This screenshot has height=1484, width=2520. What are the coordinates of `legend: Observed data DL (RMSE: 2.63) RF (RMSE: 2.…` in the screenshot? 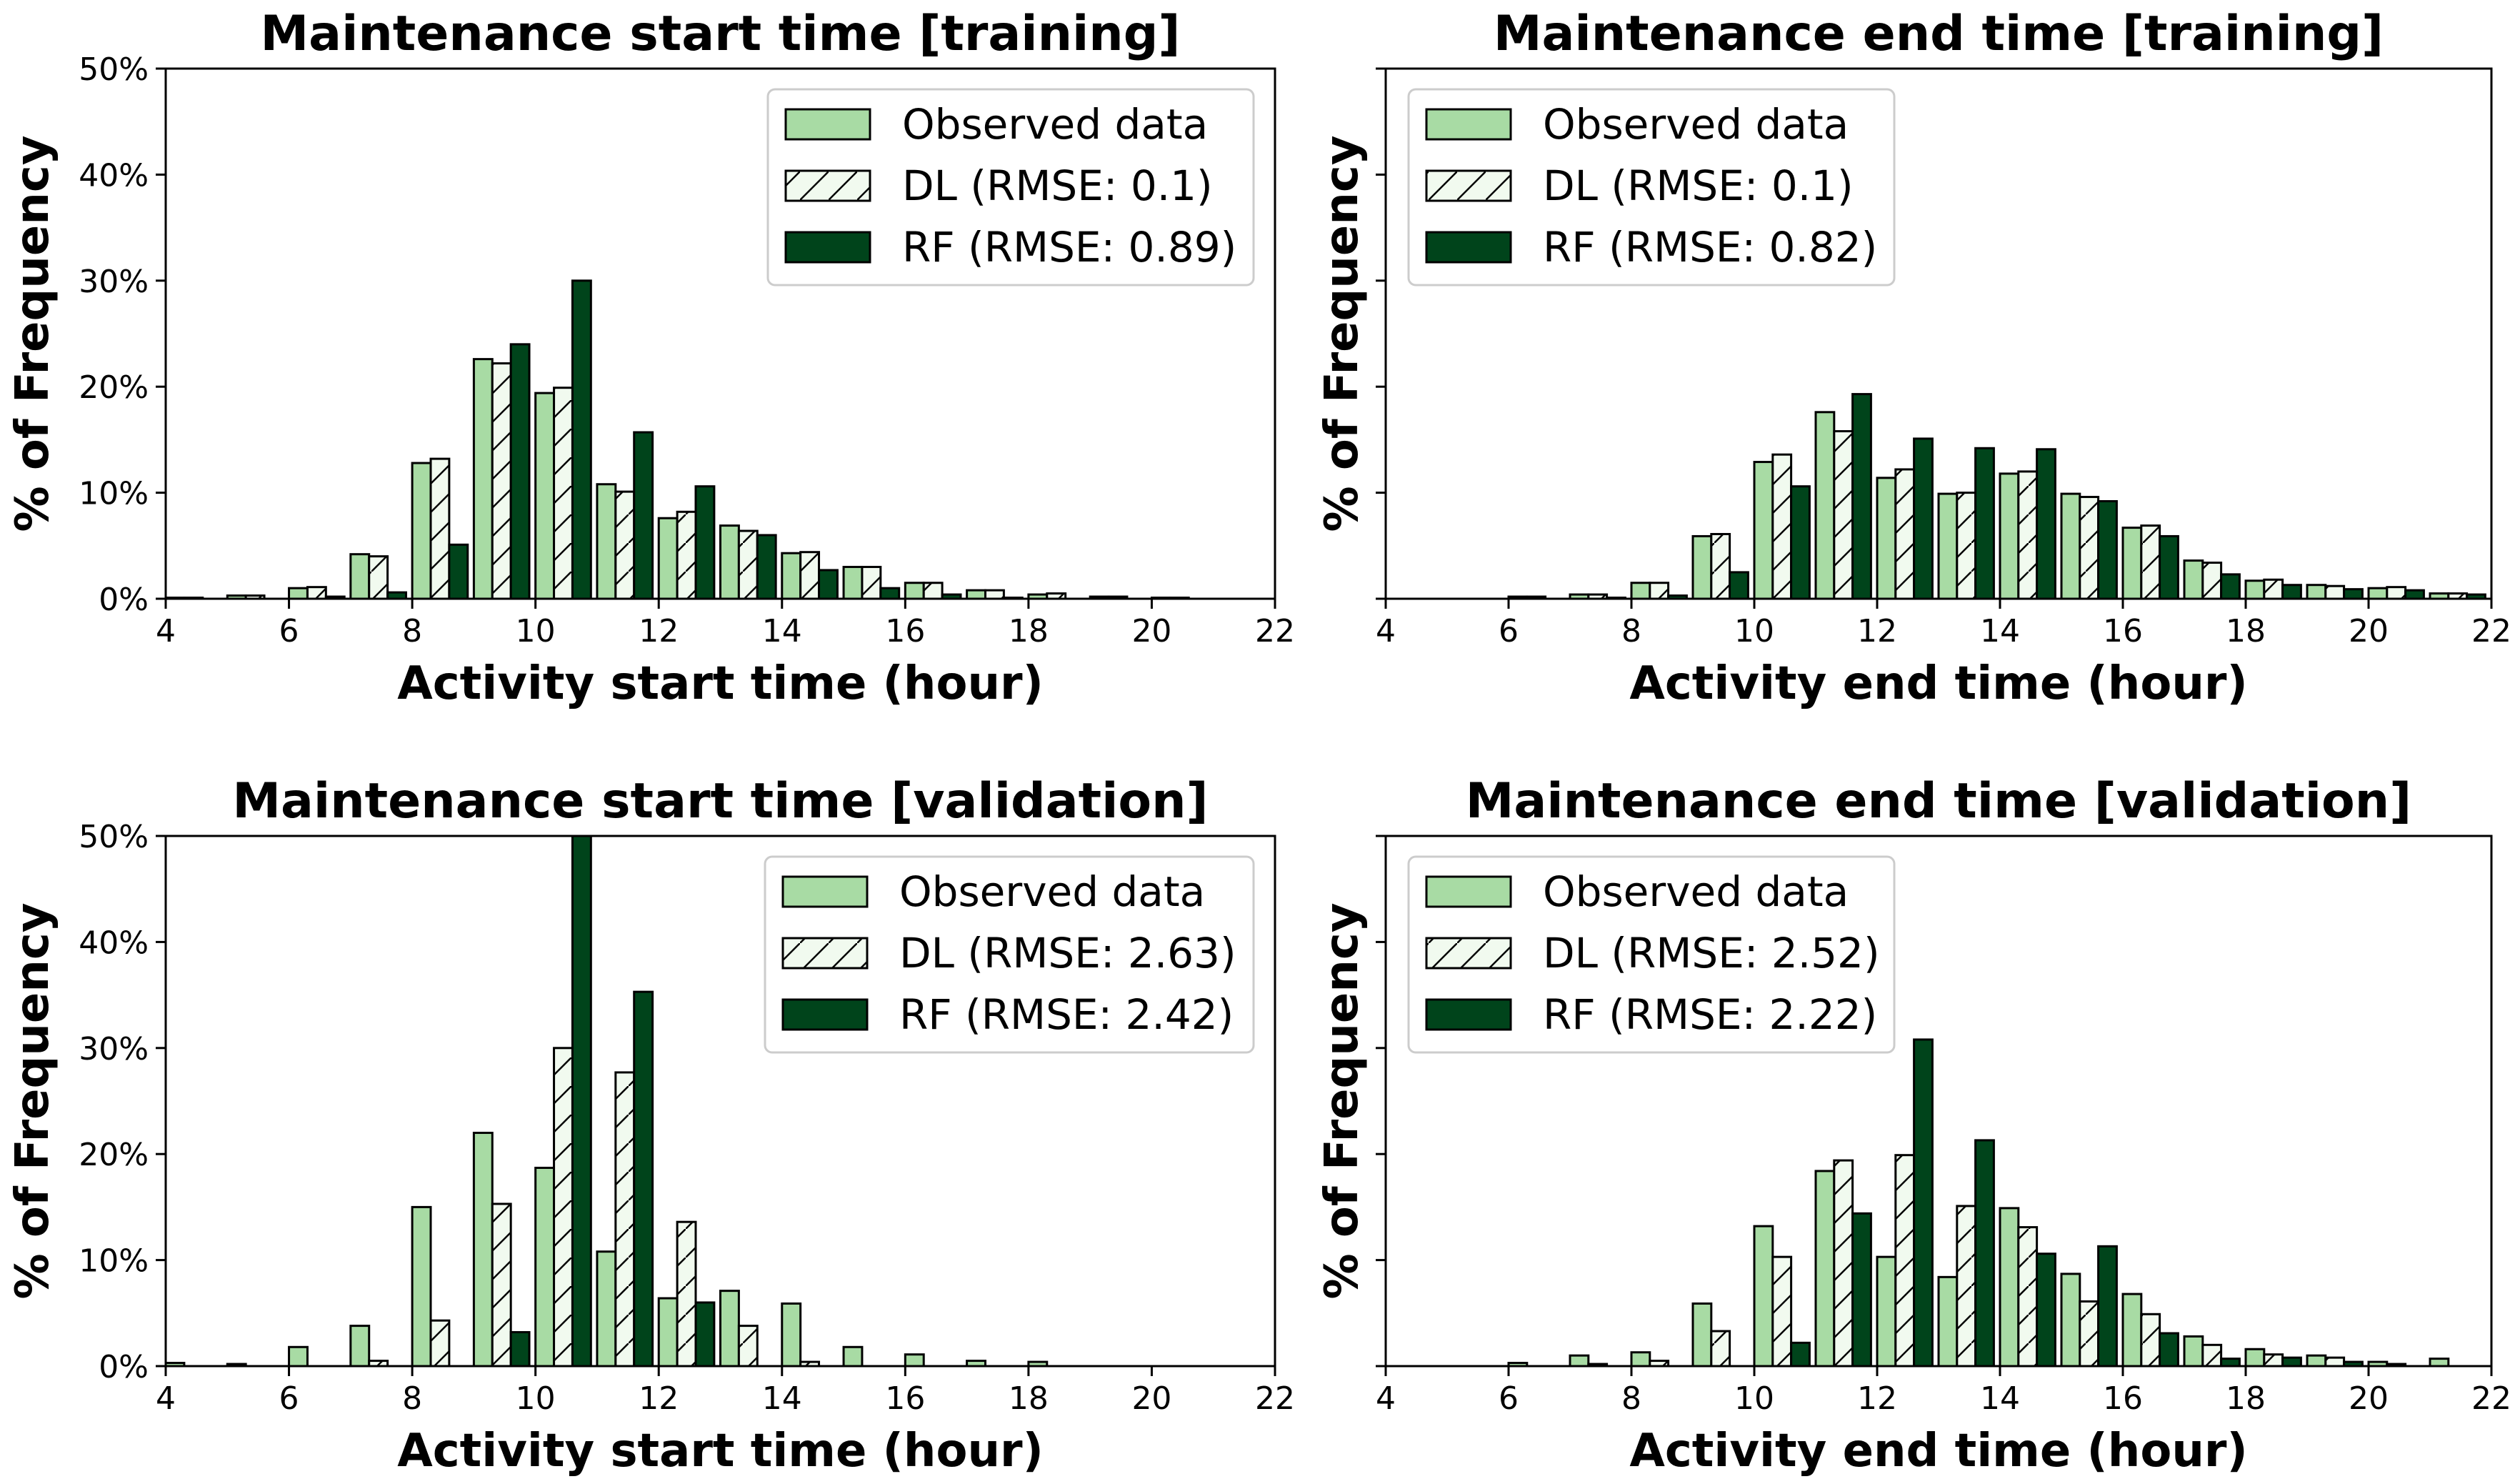 It's located at (1009, 955).